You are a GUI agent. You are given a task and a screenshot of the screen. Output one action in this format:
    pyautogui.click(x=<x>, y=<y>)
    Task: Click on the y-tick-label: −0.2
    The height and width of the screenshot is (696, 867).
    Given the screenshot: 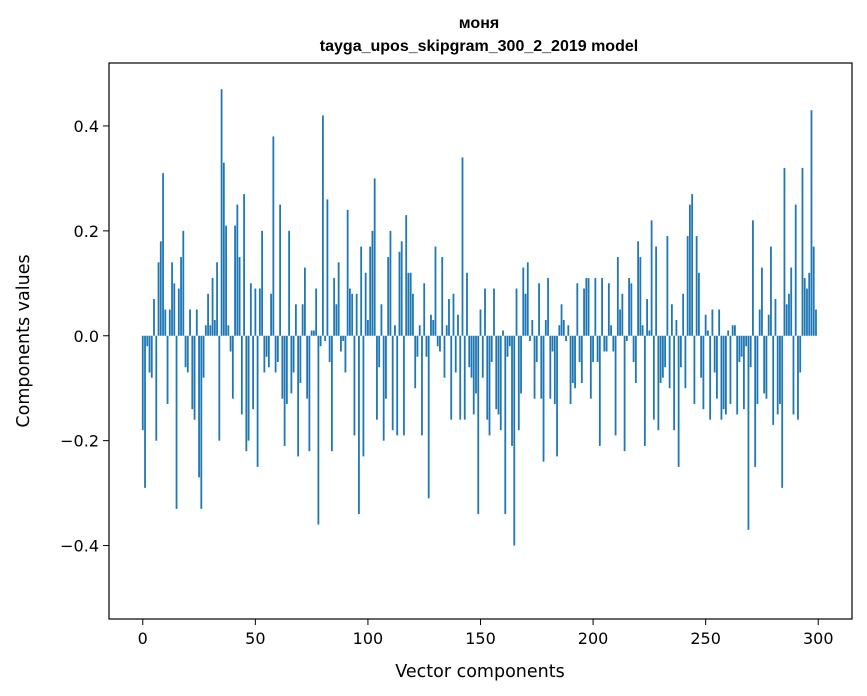 What is the action you would take?
    pyautogui.click(x=79, y=441)
    